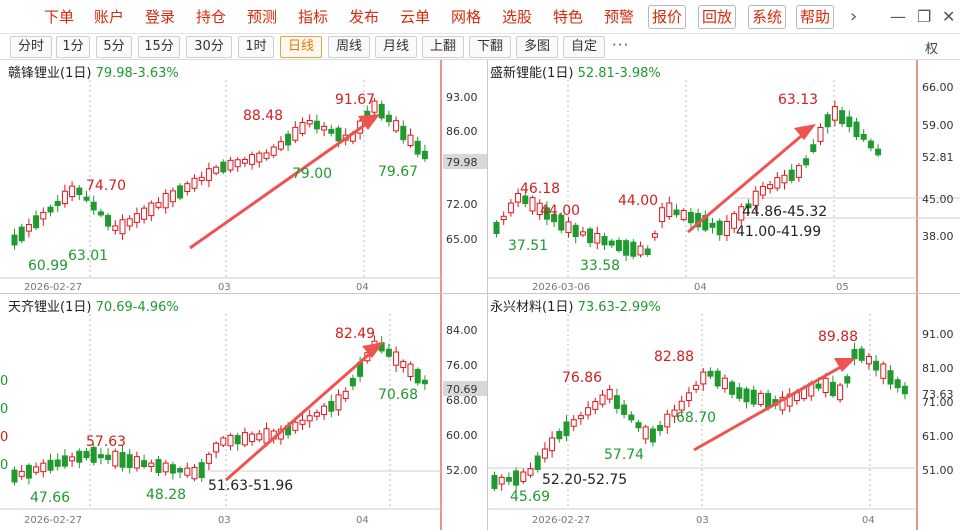 The image size is (960, 530). I want to click on period-15min: 15分, so click(159, 47).